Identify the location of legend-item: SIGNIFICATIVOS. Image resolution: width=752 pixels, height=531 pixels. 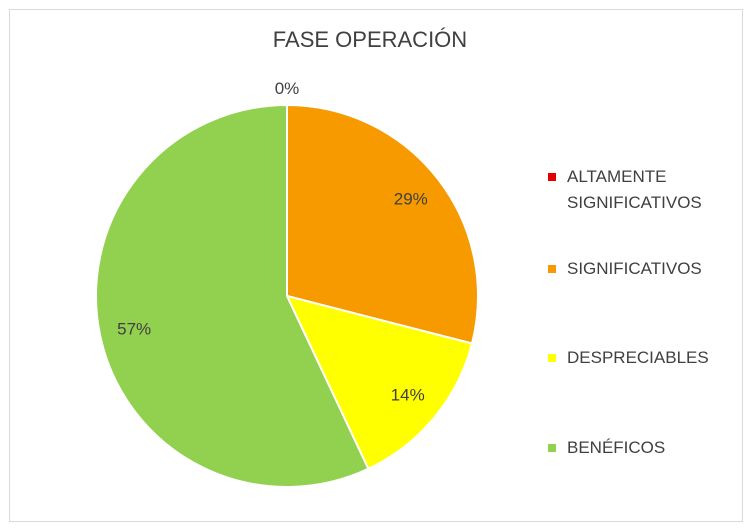
(643, 269).